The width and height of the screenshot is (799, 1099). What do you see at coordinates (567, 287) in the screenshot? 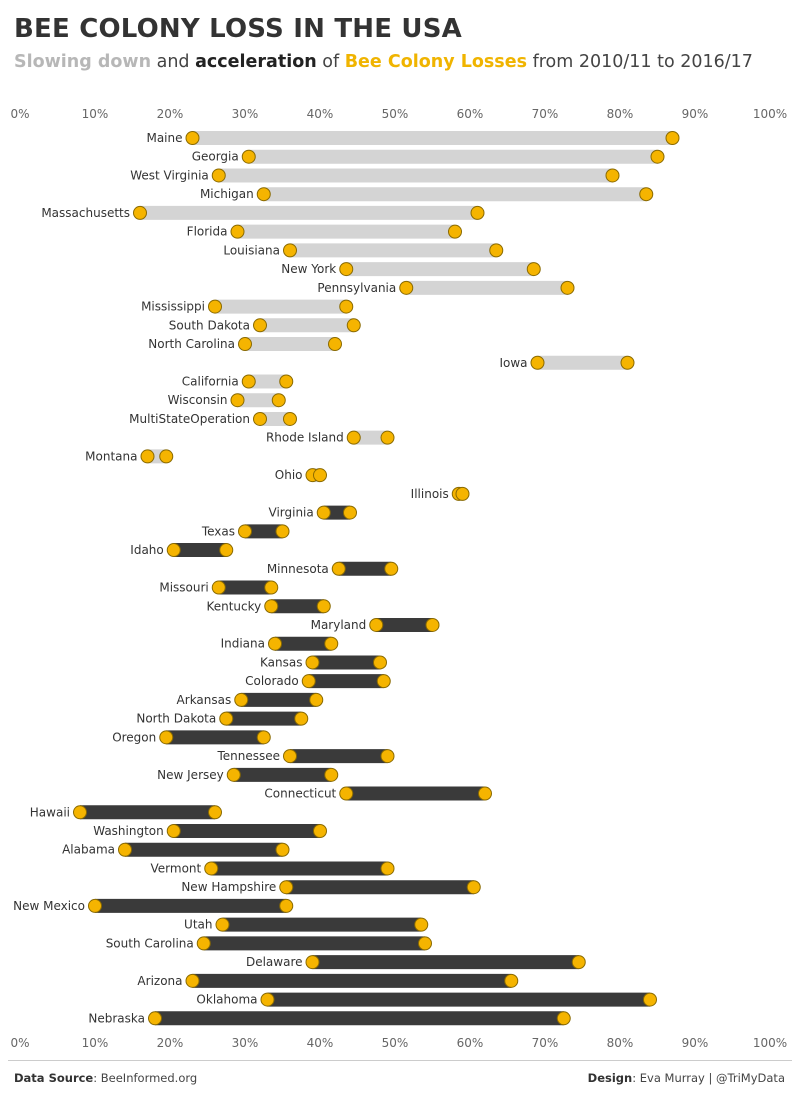
I see `dot-high-pennsylvania` at bounding box center [567, 287].